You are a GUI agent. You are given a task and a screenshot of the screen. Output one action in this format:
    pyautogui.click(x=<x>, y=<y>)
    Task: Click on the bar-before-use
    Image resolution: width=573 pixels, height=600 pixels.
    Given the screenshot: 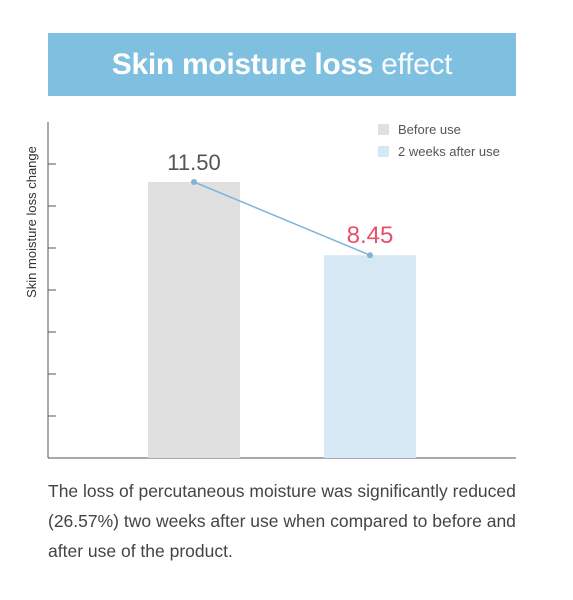 What is the action you would take?
    pyautogui.click(x=194, y=320)
    